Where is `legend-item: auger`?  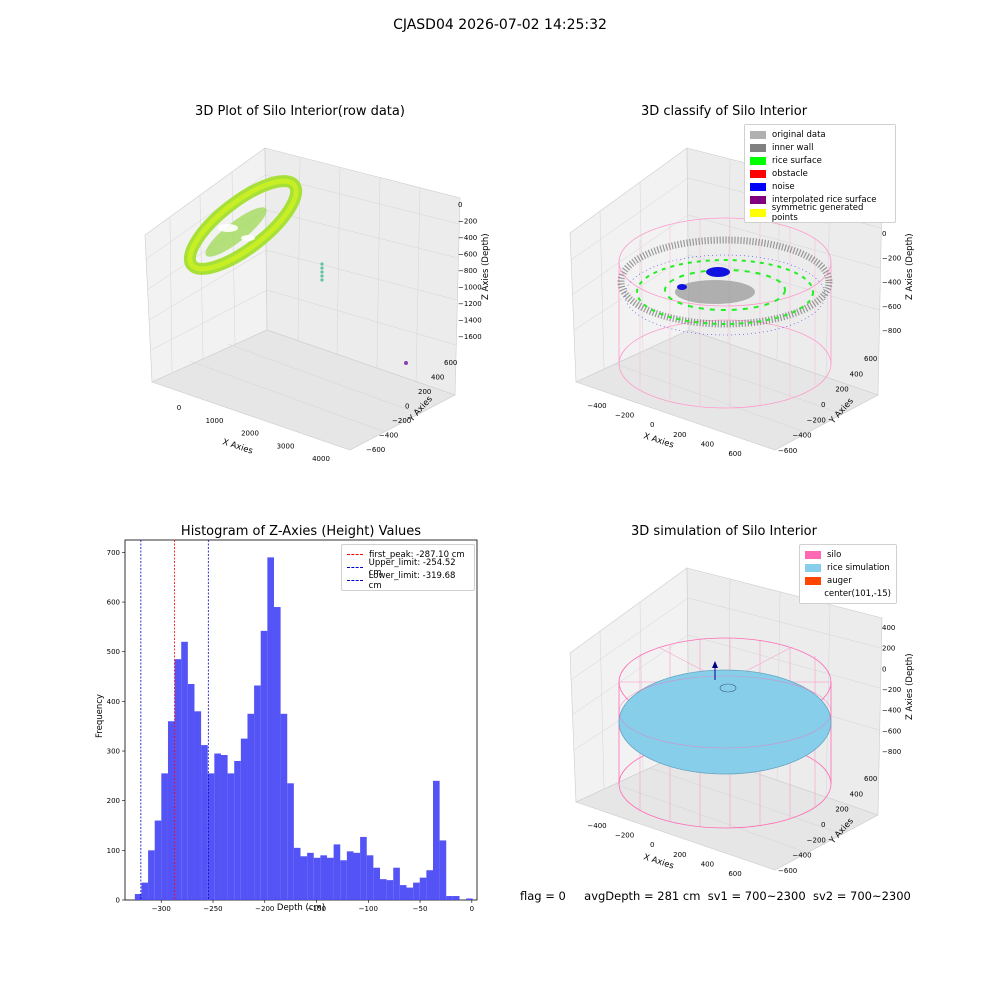
legend-item: auger is located at coordinates (848, 580).